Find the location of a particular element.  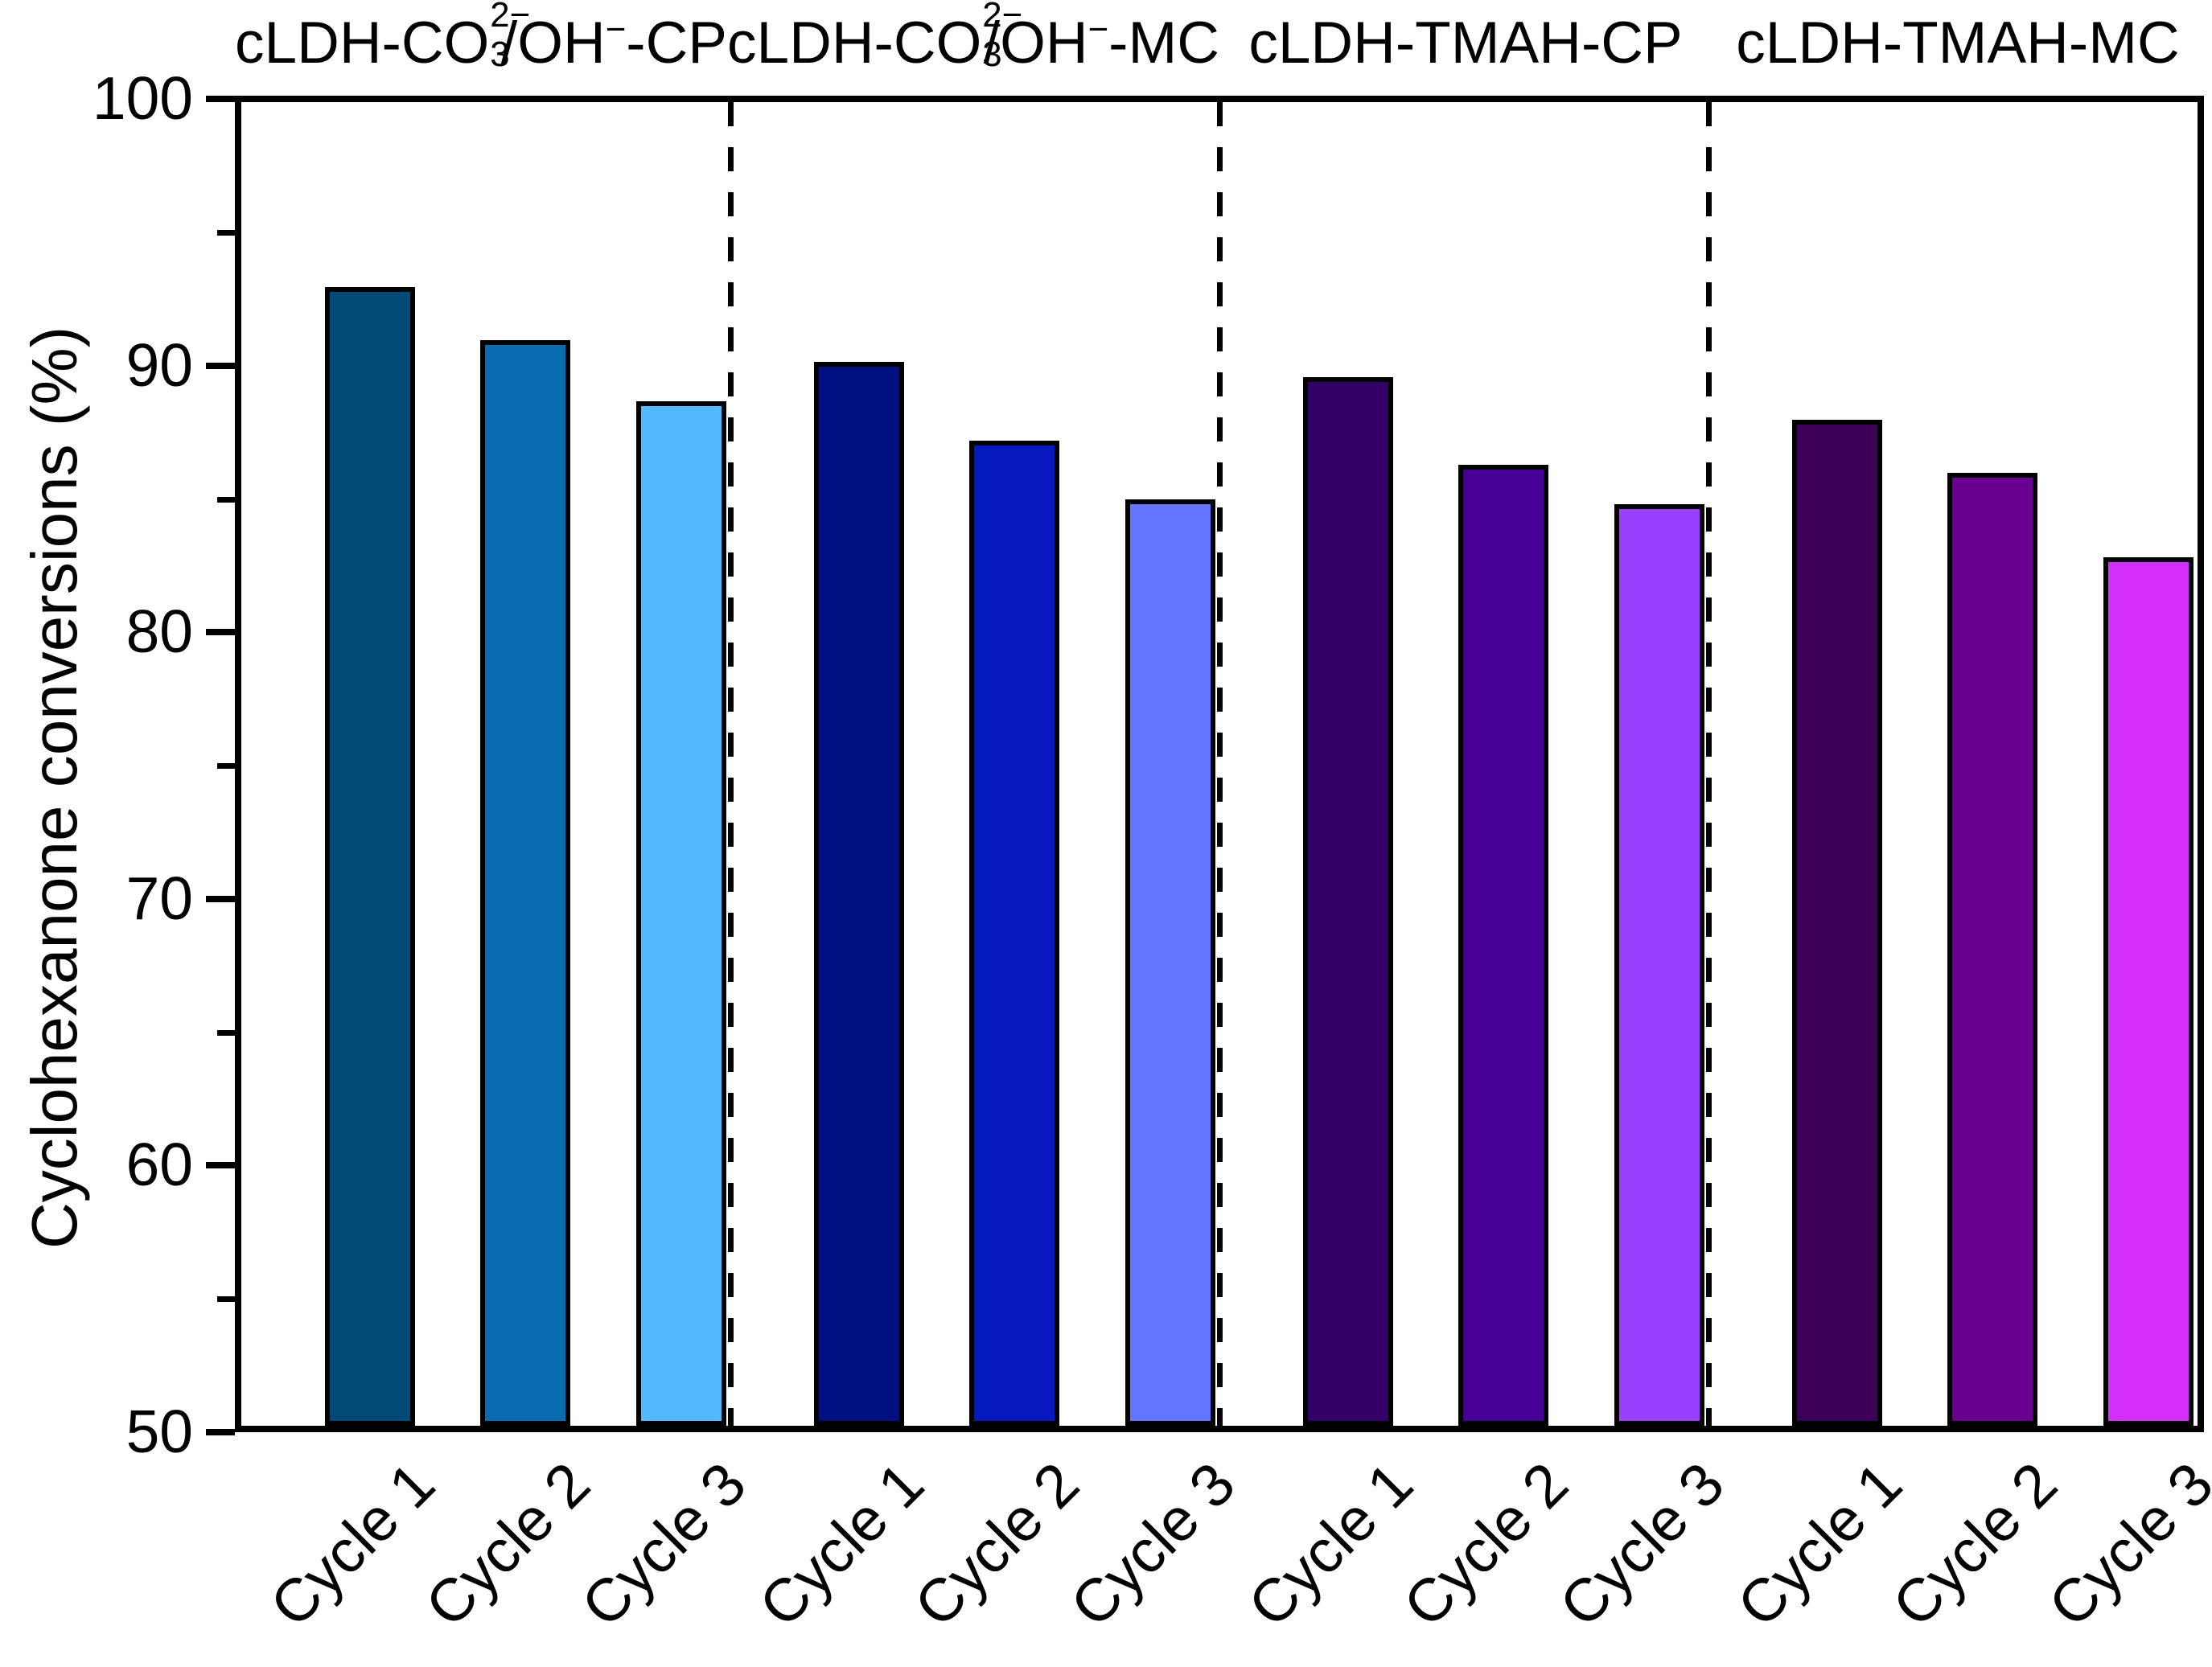

group-label-cldh-co3-oh-mc: cLDH-CO 2− 3/OH − -MC is located at coordinates (973, 38).